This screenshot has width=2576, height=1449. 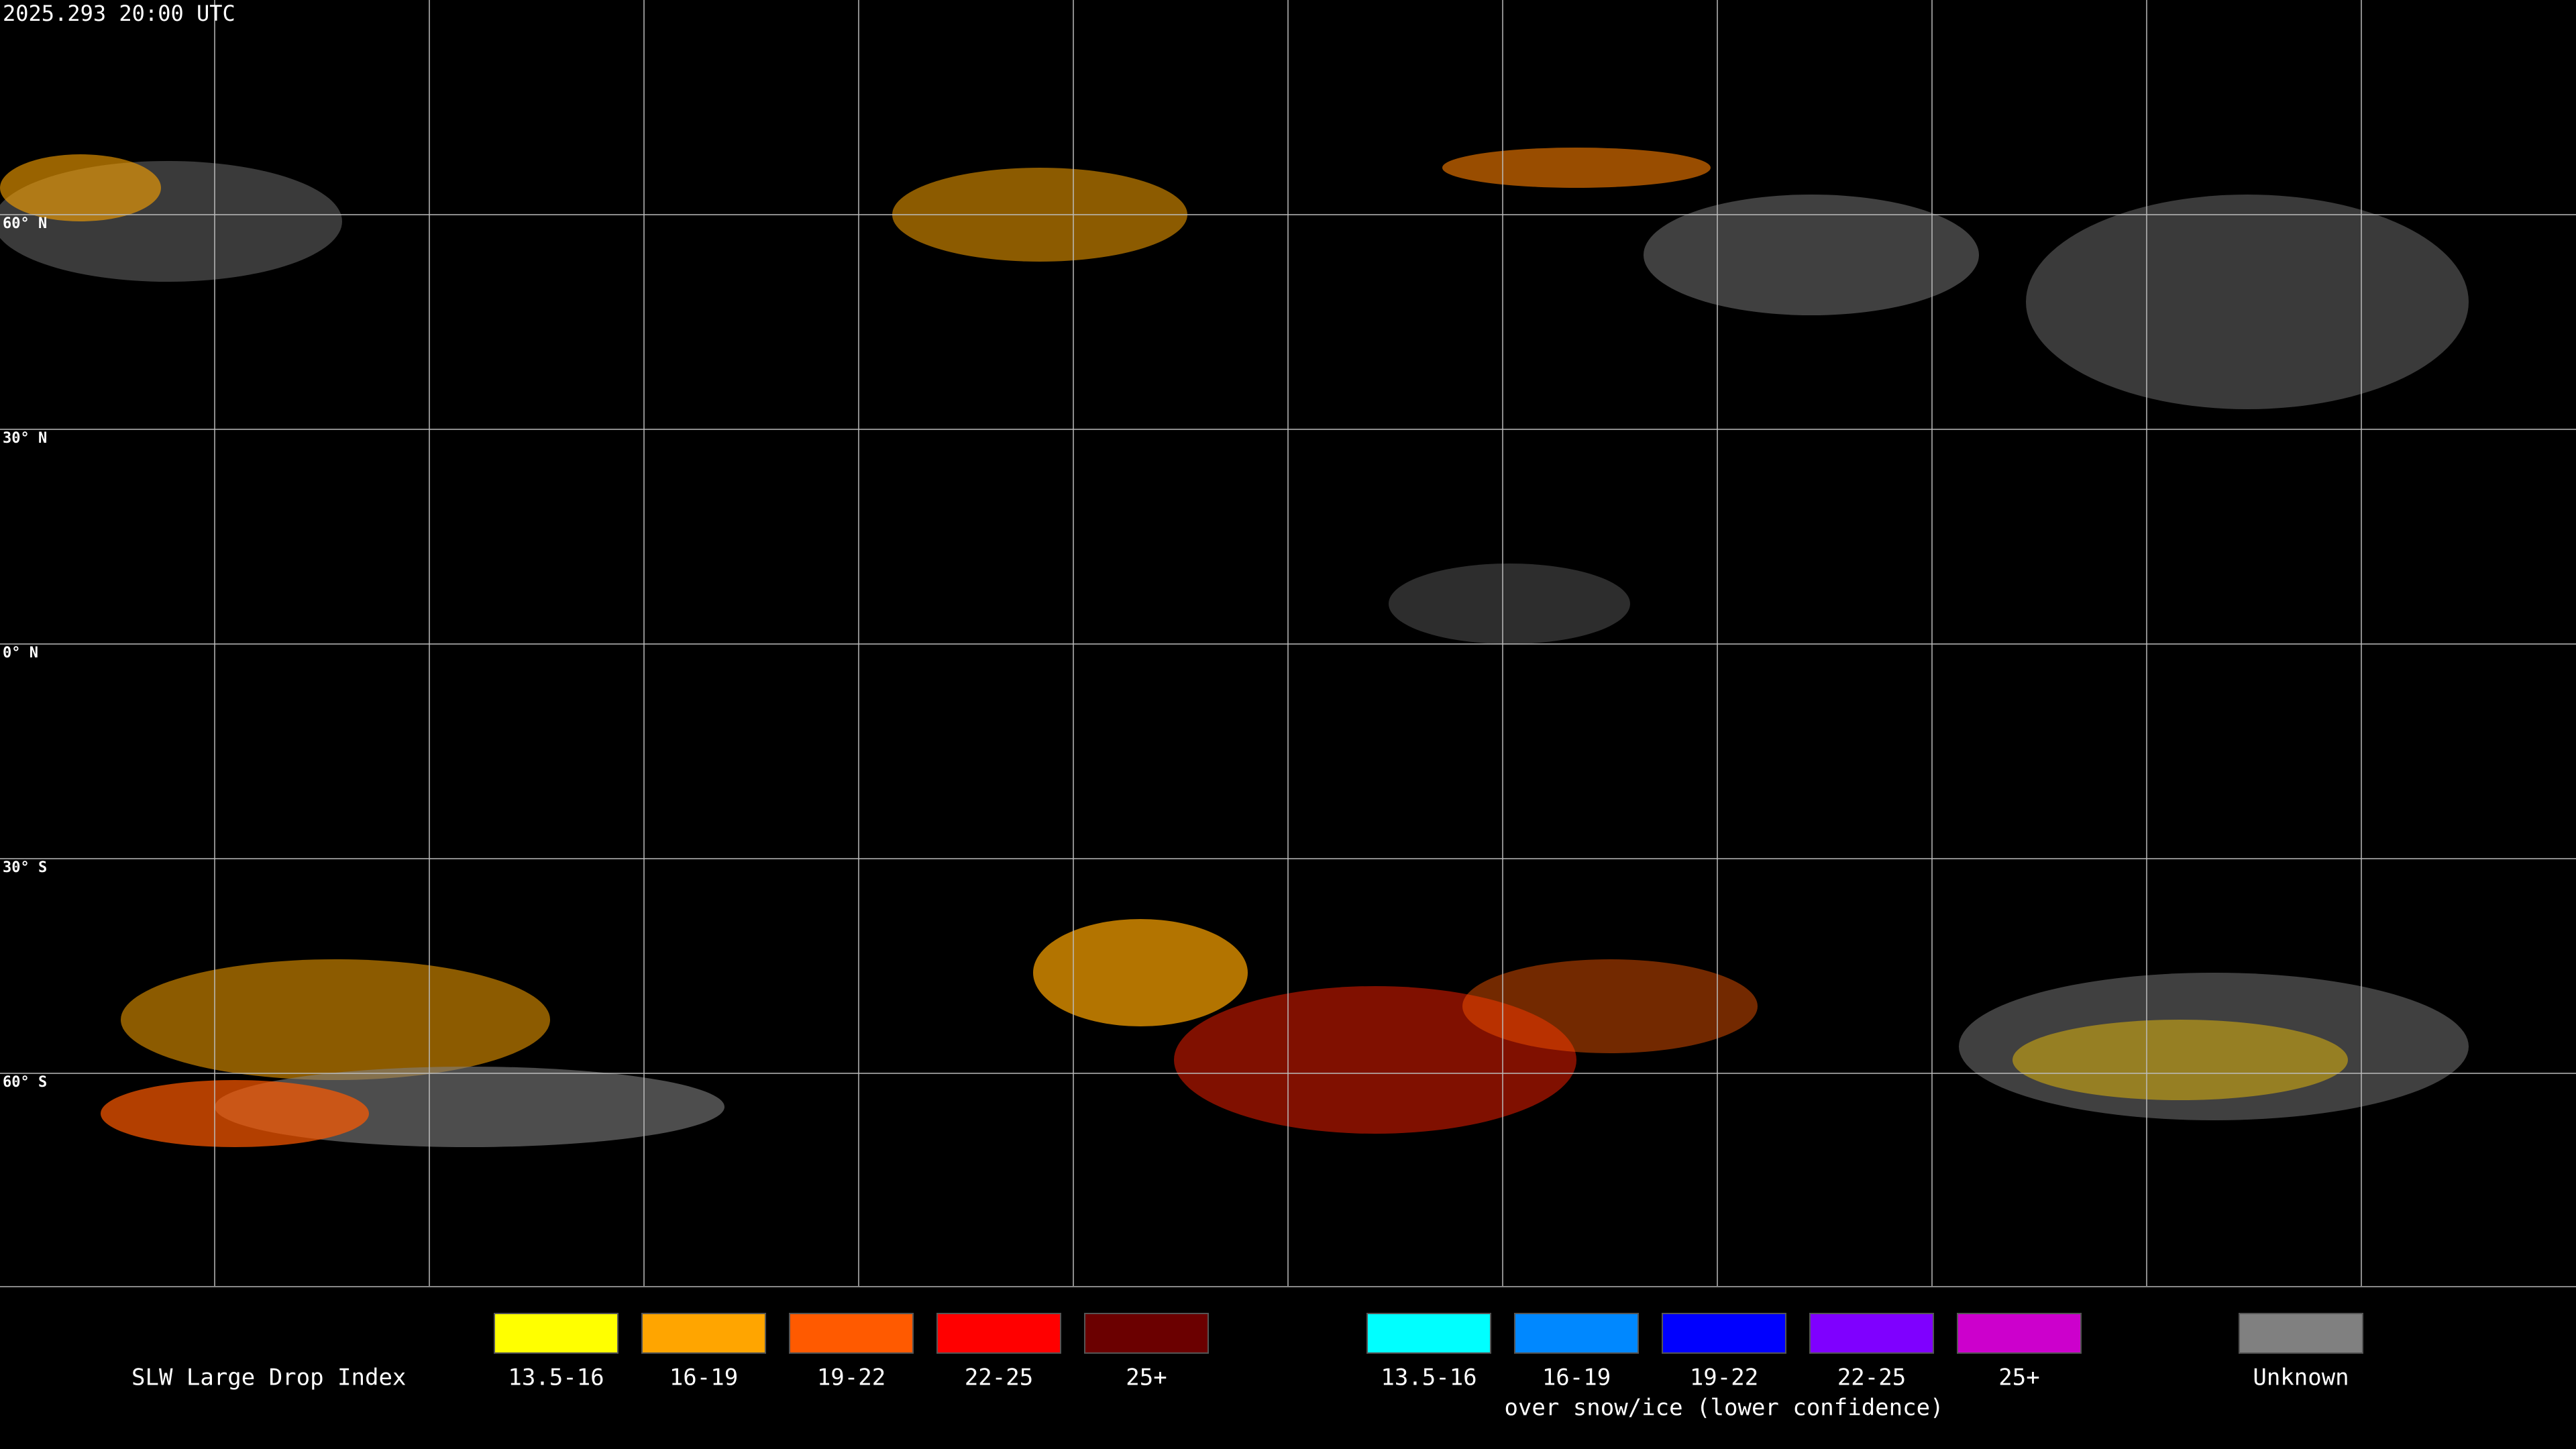 I want to click on timestamp: 2025.293 20:00 UTC, so click(x=119, y=13).